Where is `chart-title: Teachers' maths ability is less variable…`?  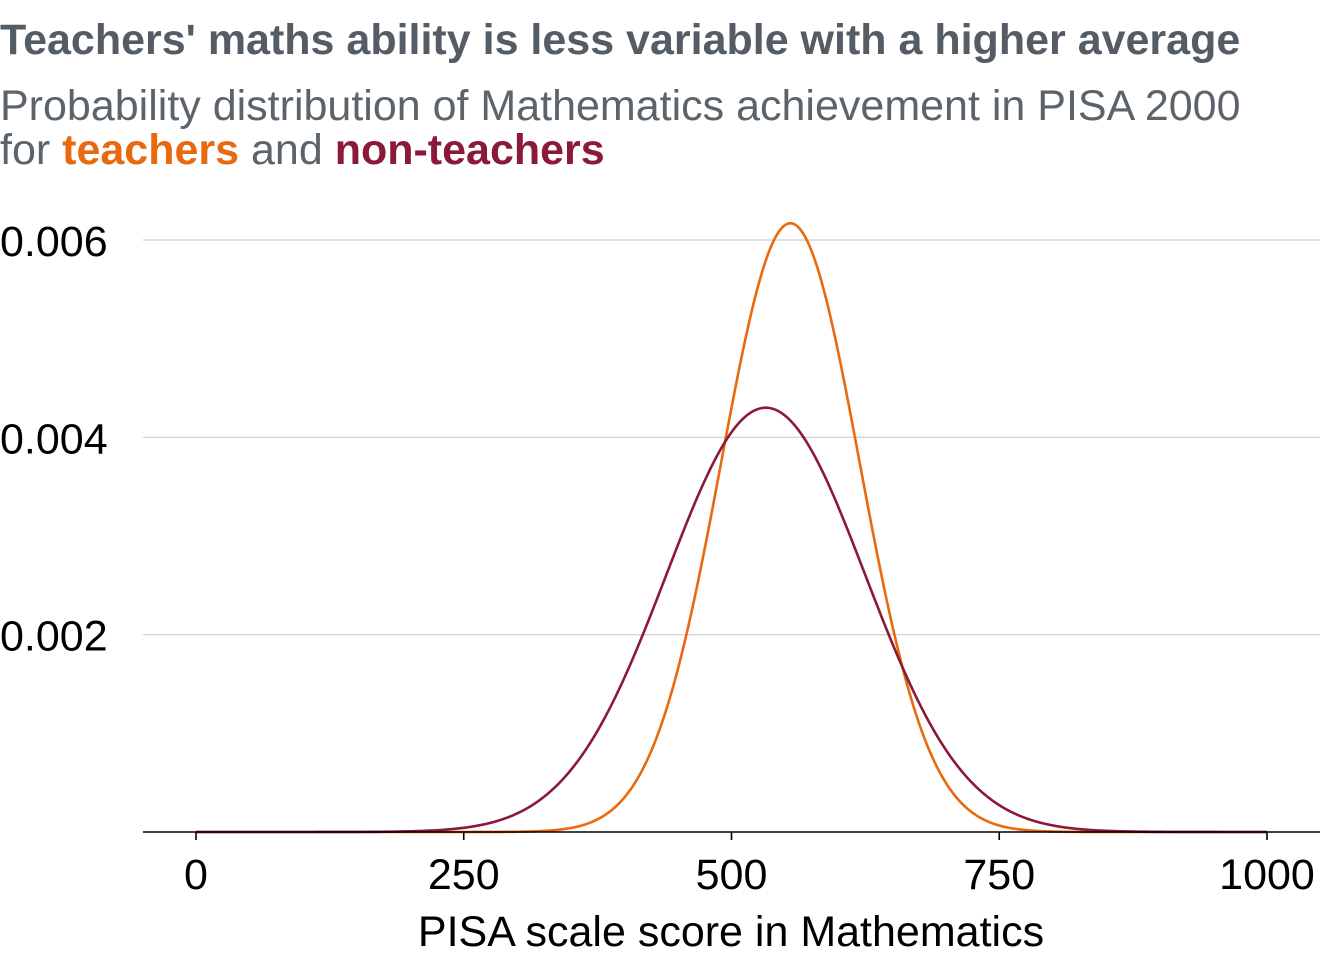
chart-title: Teachers' maths ability is less variable… is located at coordinates (620, 40).